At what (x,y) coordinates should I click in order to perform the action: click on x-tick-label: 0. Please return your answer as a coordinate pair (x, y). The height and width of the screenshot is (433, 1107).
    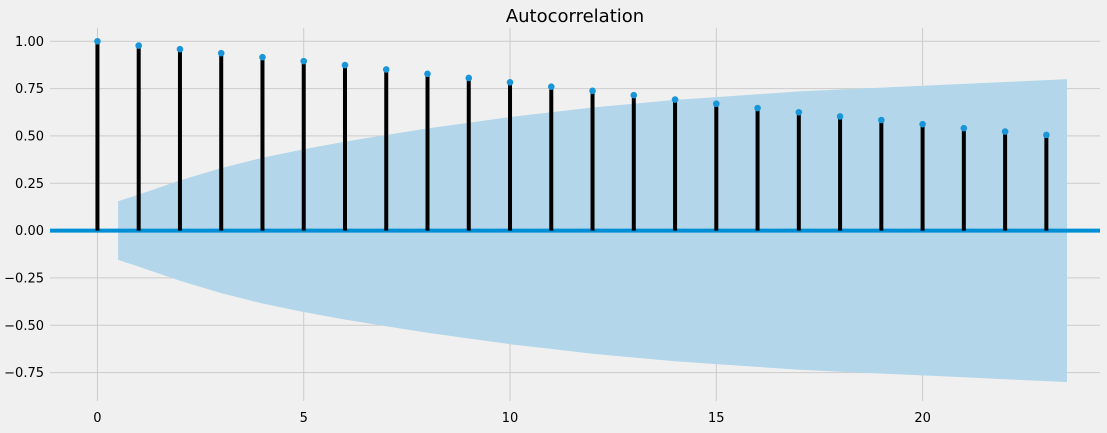
    Looking at the image, I should click on (97, 418).